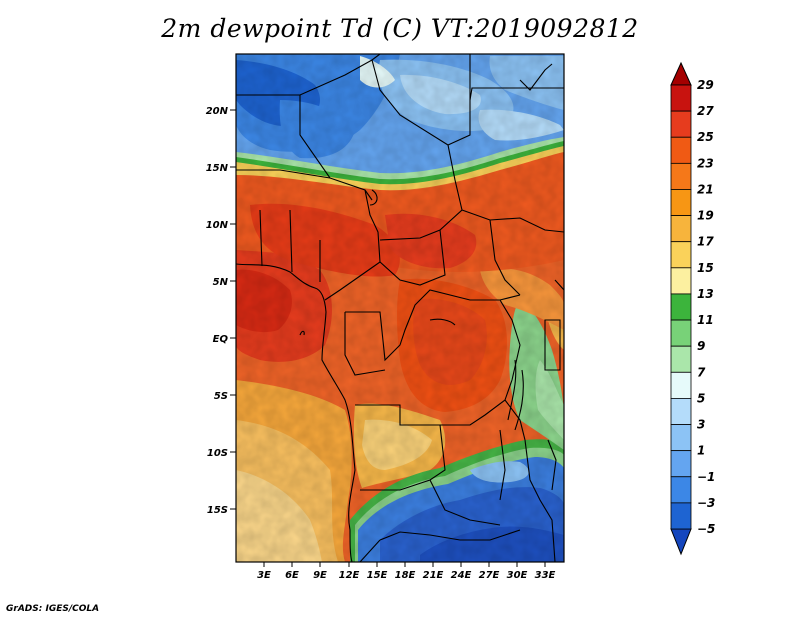 The height and width of the screenshot is (618, 800). I want to click on lon-label: 9E, so click(320, 575).